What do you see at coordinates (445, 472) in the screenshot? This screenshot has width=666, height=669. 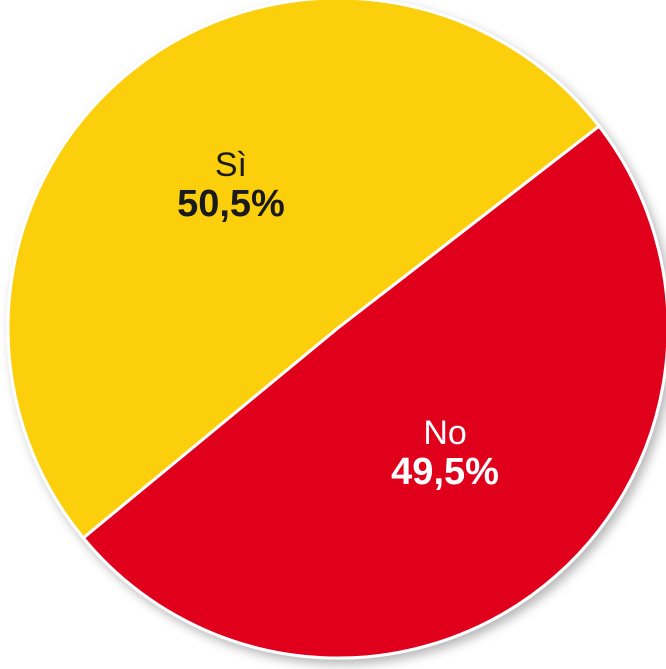 I see `slice-value-no: 49,5%` at bounding box center [445, 472].